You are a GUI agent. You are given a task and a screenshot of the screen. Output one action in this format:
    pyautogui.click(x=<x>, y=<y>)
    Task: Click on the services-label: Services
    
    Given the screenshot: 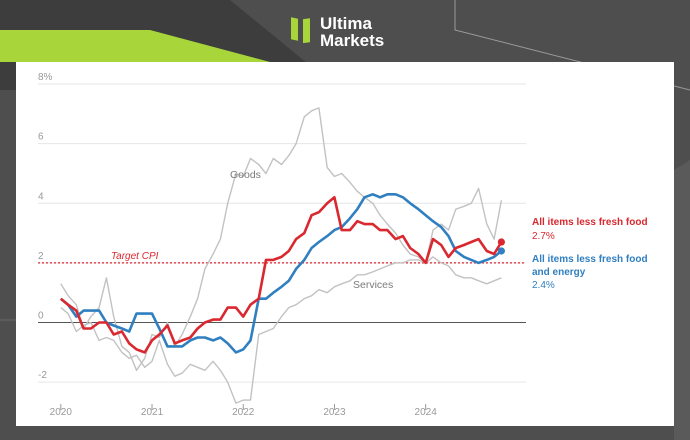 What is the action you would take?
    pyautogui.click(x=373, y=285)
    